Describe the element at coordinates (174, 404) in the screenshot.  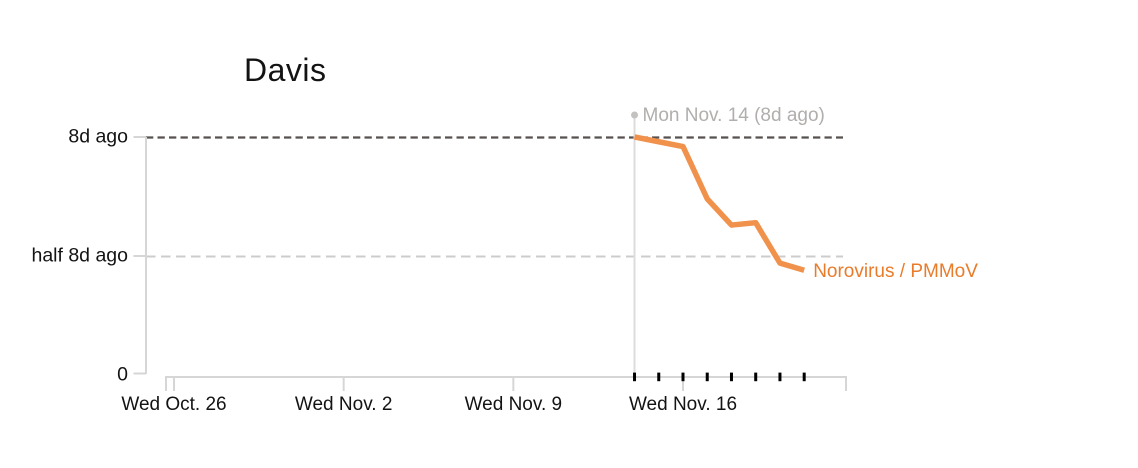
I see `x-axis-label: Wed Oct. 26` at that location.